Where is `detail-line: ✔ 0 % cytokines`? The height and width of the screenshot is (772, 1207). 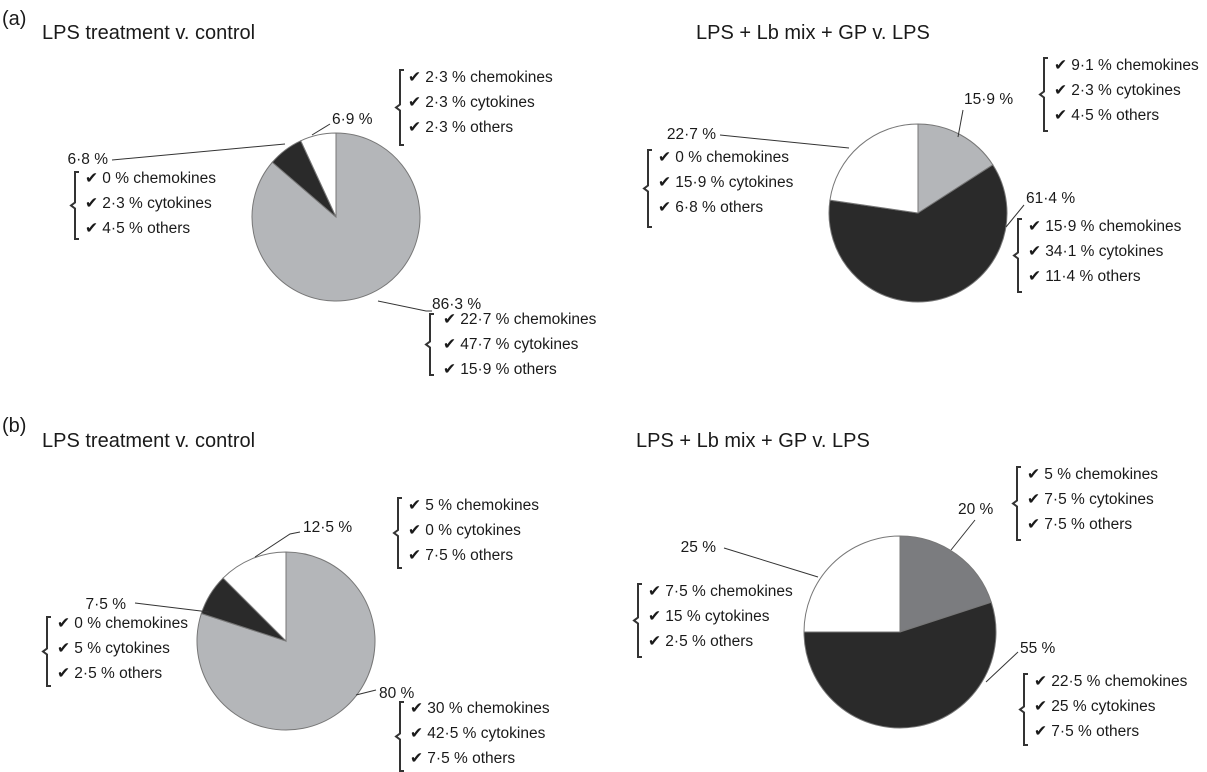 detail-line: ✔ 0 % cytokines is located at coordinates (464, 530).